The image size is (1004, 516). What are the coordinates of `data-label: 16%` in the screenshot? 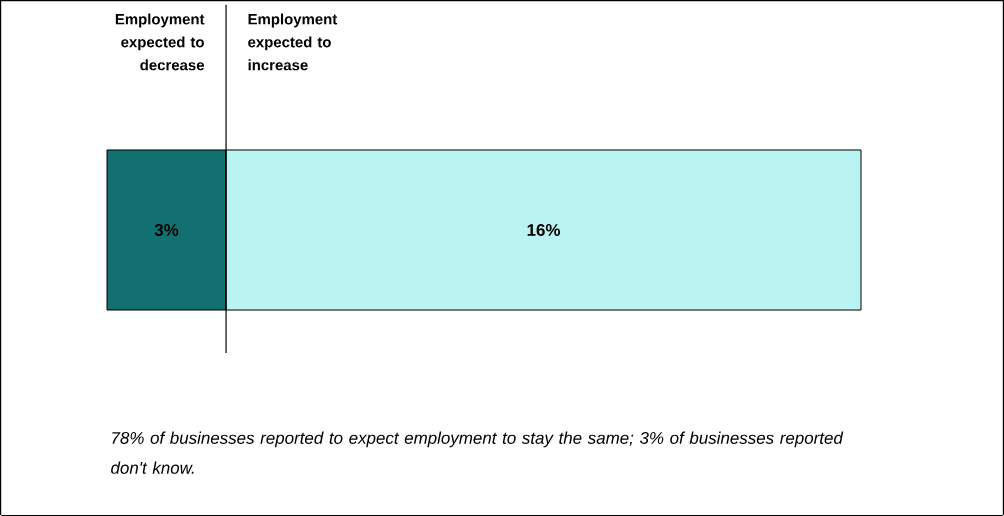 It's located at (544, 230).